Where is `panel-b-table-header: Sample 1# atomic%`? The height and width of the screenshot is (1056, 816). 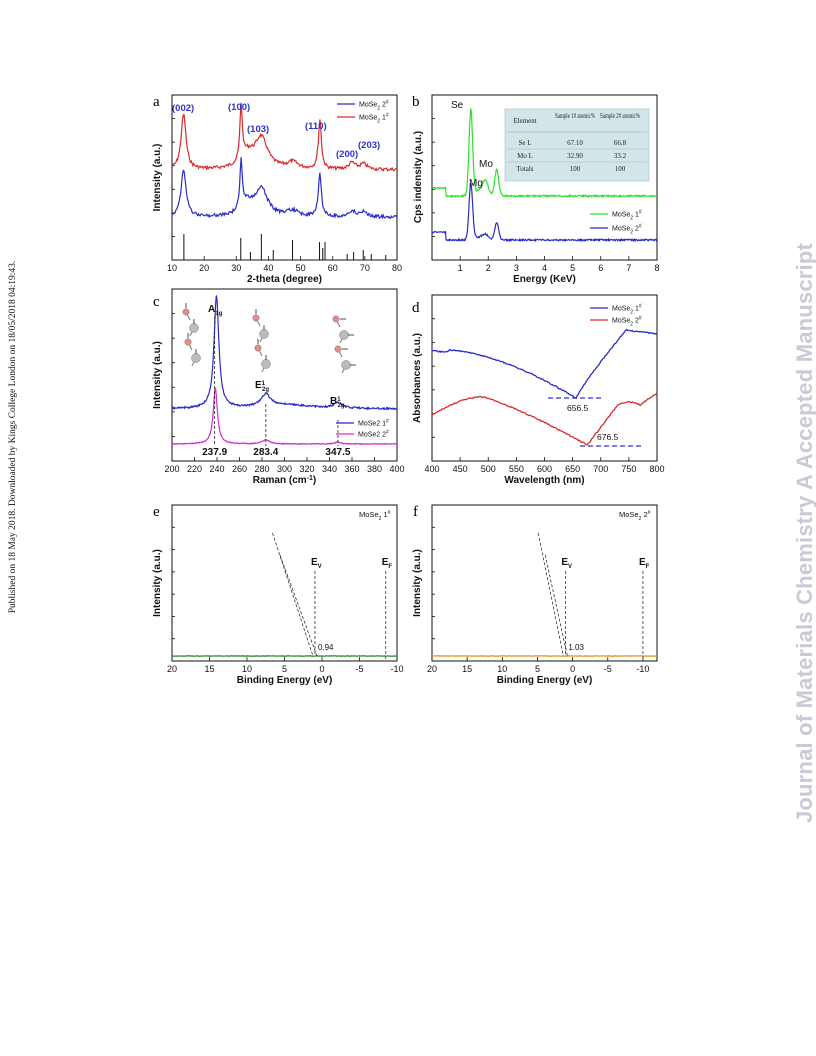 panel-b-table-header: Sample 1# atomic% is located at coordinates (575, 116).